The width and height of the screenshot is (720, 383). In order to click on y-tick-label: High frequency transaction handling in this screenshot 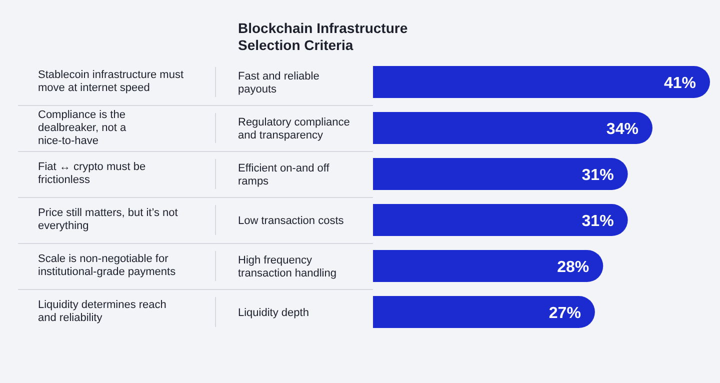, I will do `click(287, 267)`.